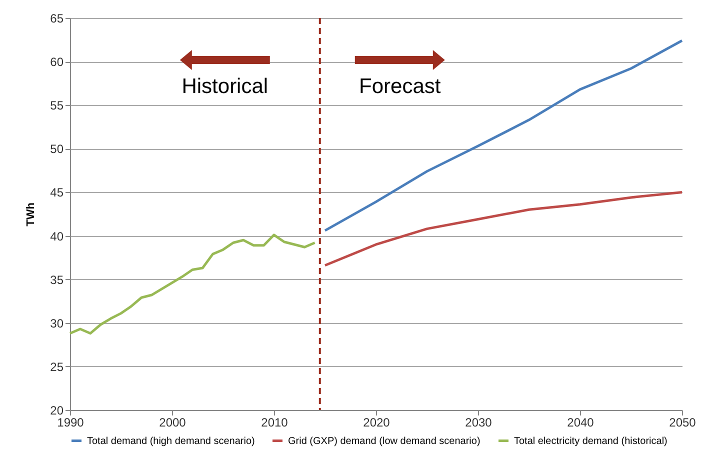 The width and height of the screenshot is (703, 463). What do you see at coordinates (31, 214) in the screenshot?
I see `y-axis-title: TWh` at bounding box center [31, 214].